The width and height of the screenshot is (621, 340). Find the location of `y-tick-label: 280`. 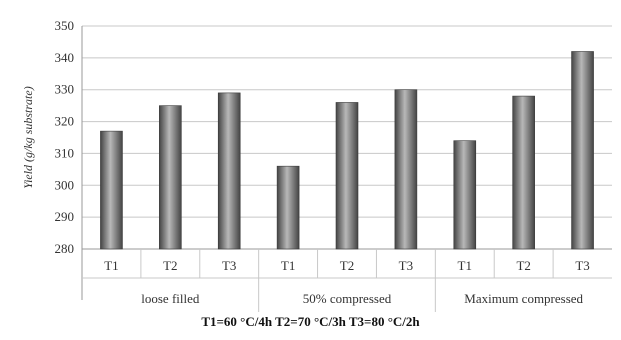

y-tick-label: 280 is located at coordinates (65, 248).